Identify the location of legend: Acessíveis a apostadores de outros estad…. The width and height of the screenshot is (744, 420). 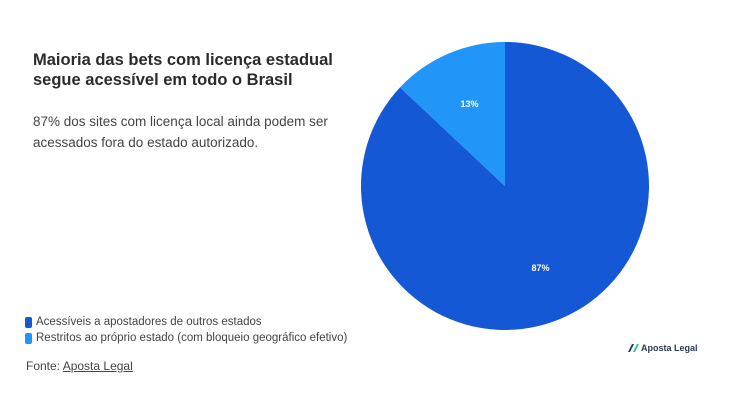
(186, 330).